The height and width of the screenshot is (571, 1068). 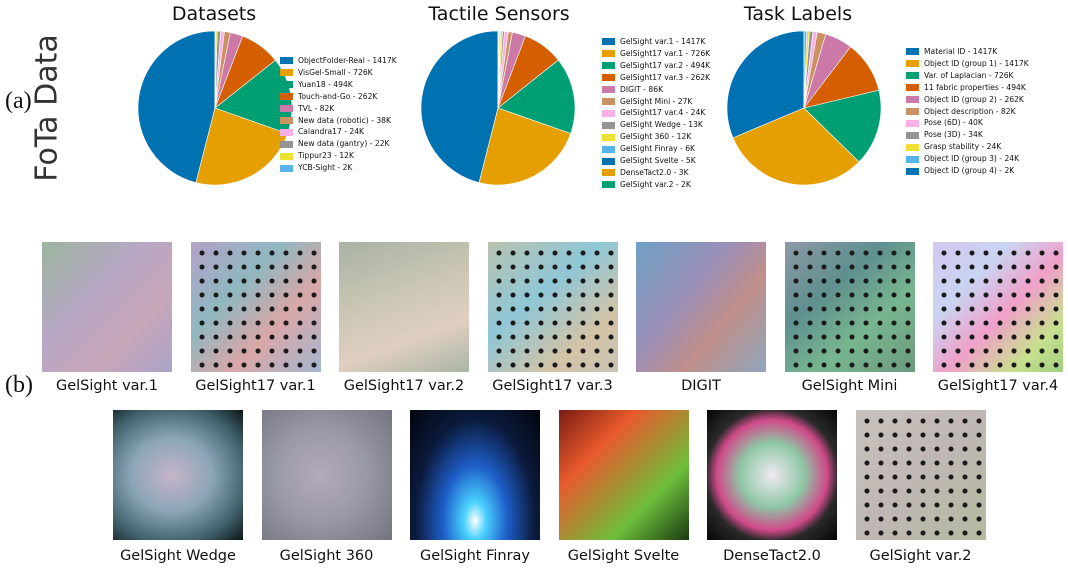 I want to click on legend-entry: YCB-Sight - 2K, so click(x=338, y=168).